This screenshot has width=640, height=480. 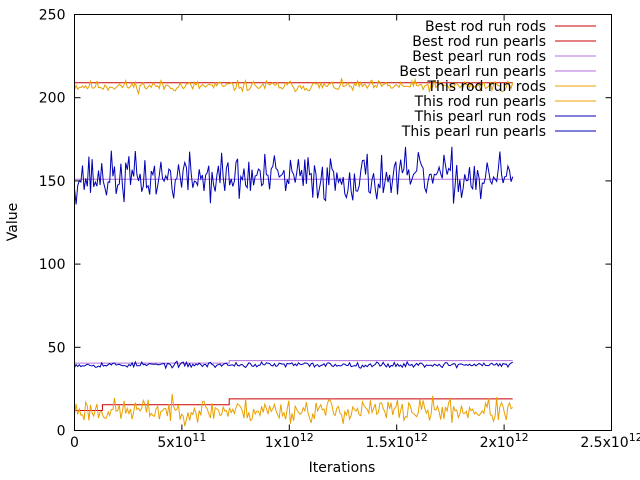 I want to click on legend-label: This rod run pearls, so click(x=480, y=102).